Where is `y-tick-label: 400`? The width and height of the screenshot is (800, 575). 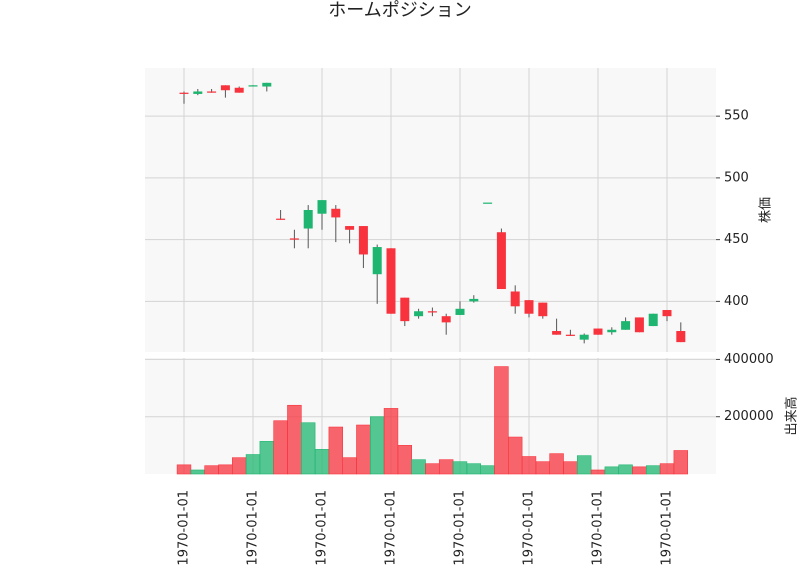 y-tick-label: 400 is located at coordinates (736, 301).